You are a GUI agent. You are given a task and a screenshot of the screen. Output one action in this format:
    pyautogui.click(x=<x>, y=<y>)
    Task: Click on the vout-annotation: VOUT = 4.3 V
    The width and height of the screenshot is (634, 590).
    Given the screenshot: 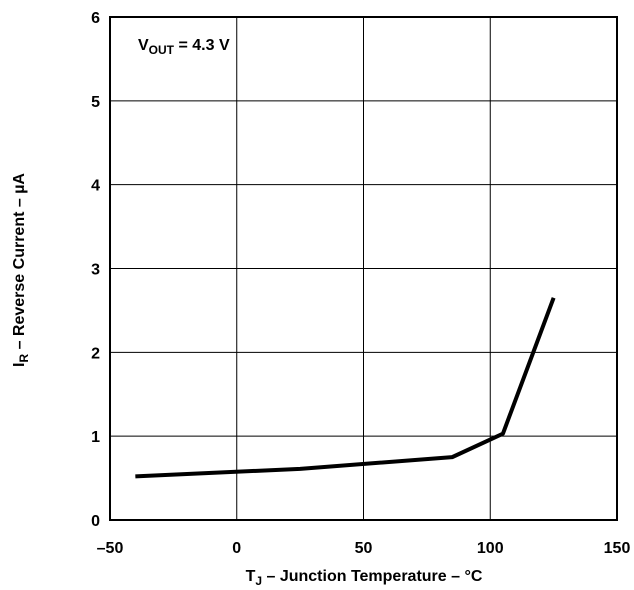 What is the action you would take?
    pyautogui.click(x=184, y=47)
    